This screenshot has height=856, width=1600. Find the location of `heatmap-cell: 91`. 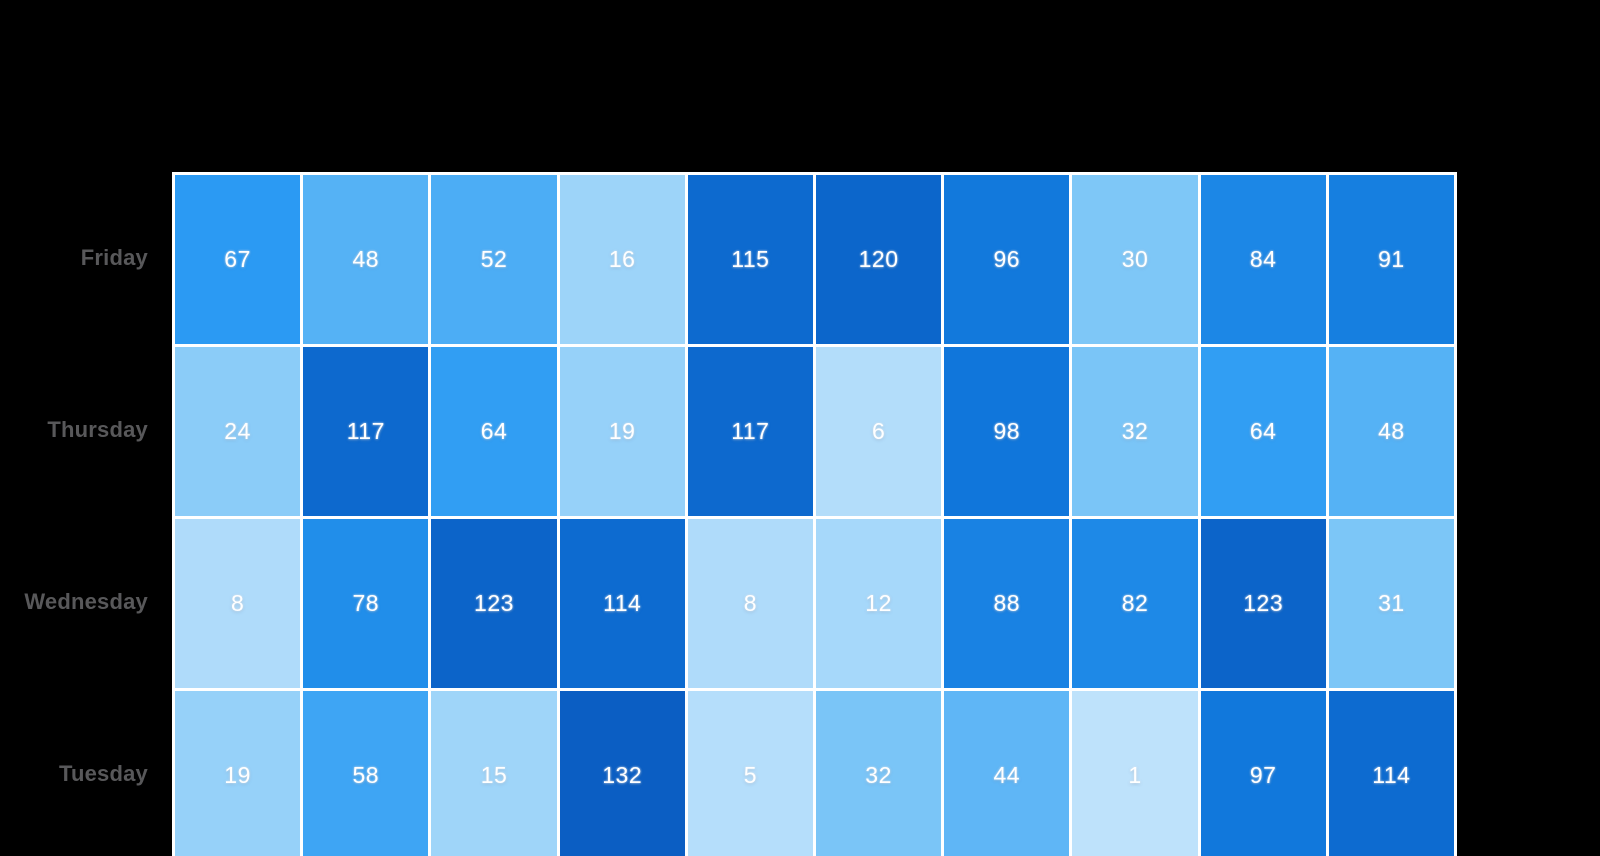

heatmap-cell: 91 is located at coordinates (1391, 259).